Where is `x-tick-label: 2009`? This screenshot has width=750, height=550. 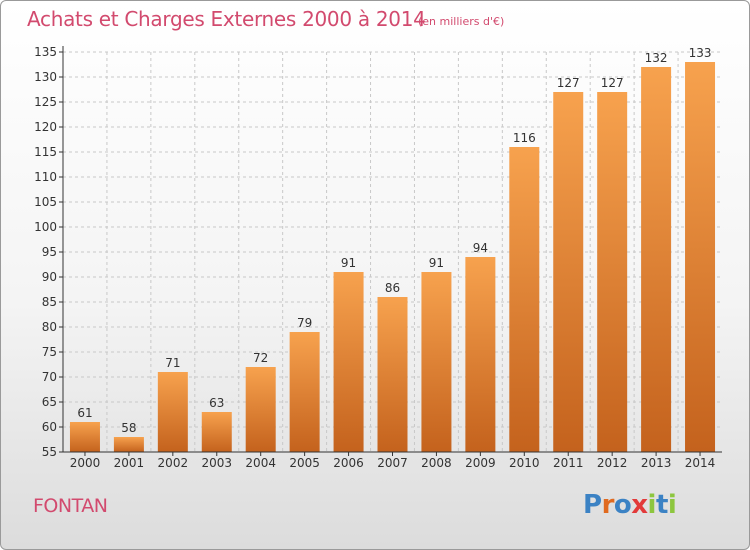 x-tick-label: 2009 is located at coordinates (480, 463).